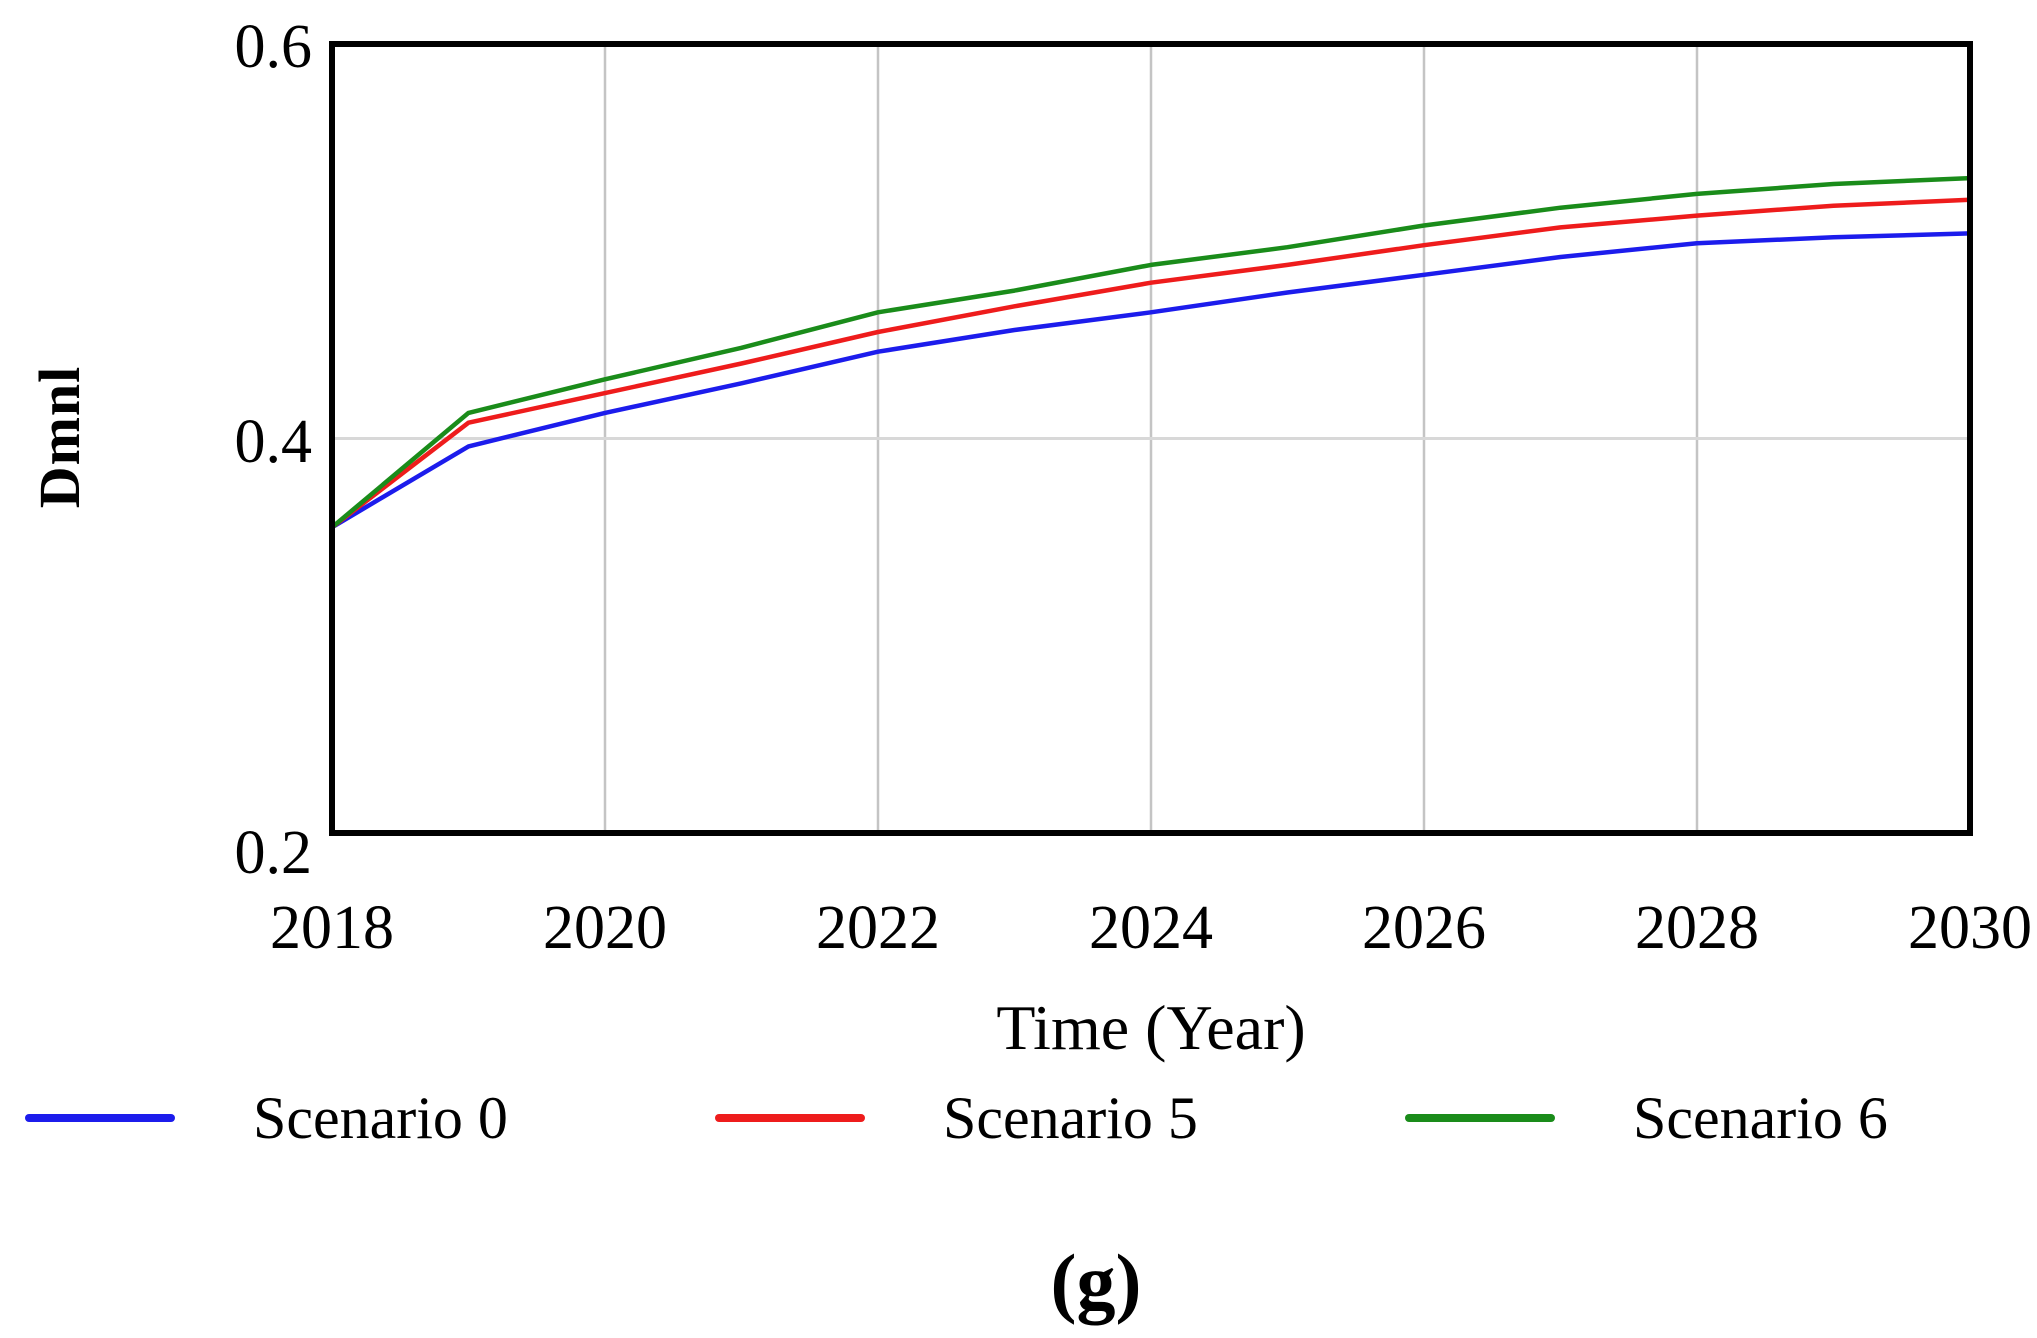  What do you see at coordinates (332, 928) in the screenshot?
I see `x-tick-label: 2018` at bounding box center [332, 928].